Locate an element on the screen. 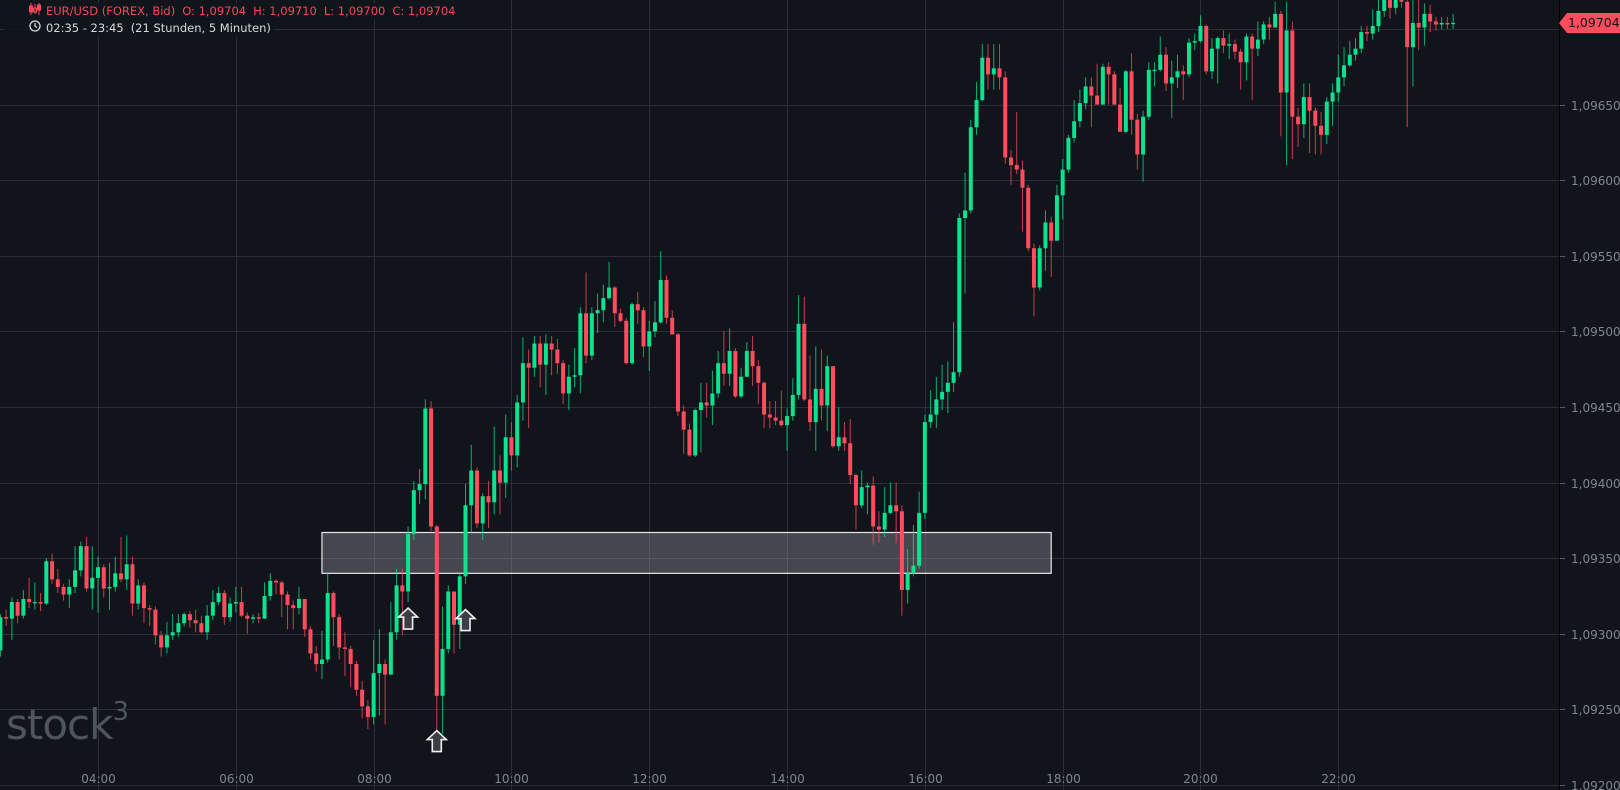  current-price-label: 1,09704 is located at coordinates (1589, 23).